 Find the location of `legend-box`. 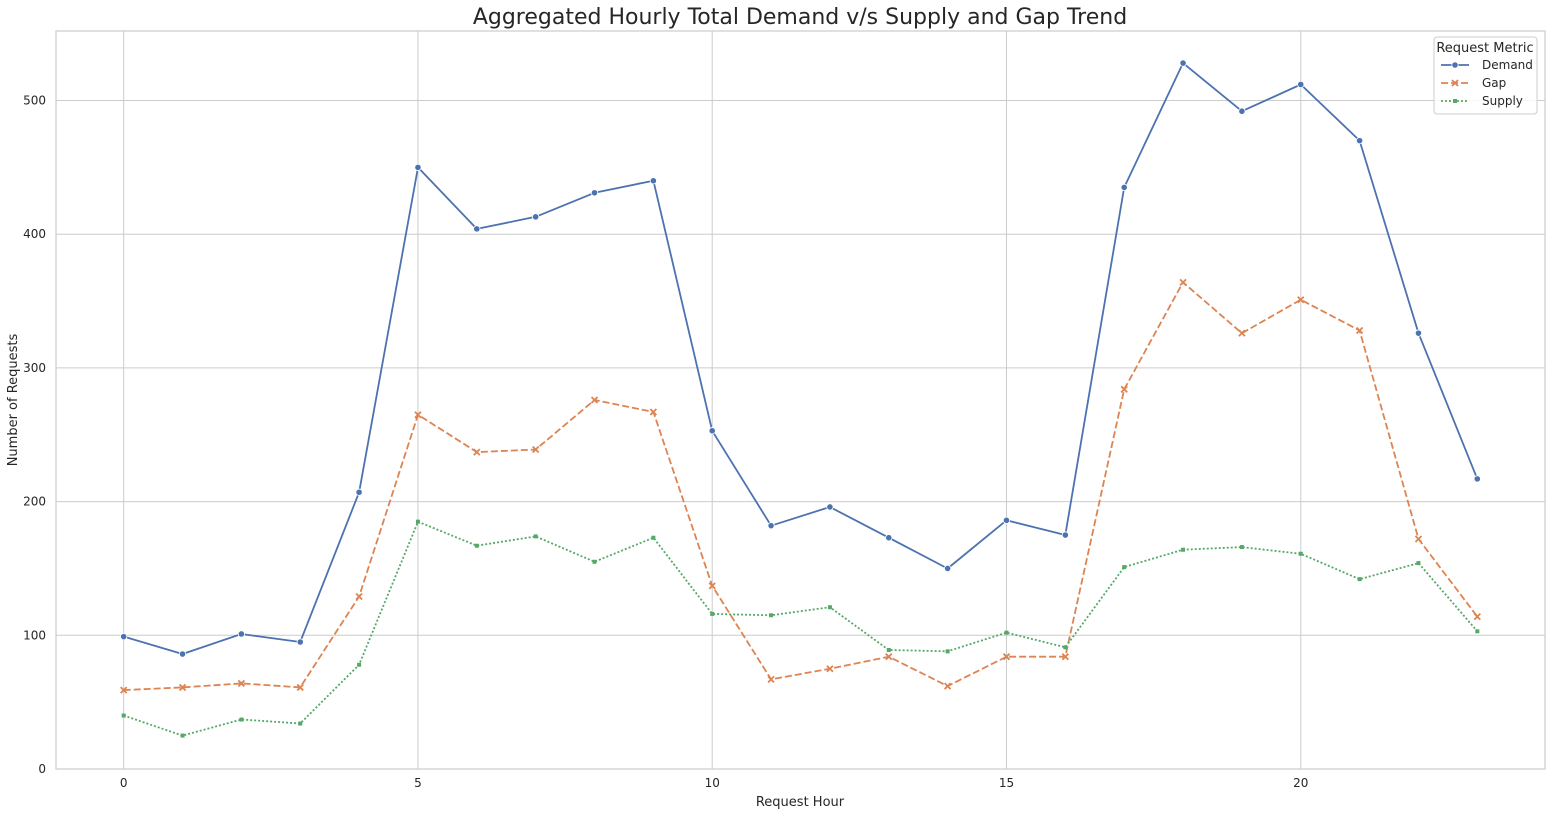

legend-box is located at coordinates (1485, 75).